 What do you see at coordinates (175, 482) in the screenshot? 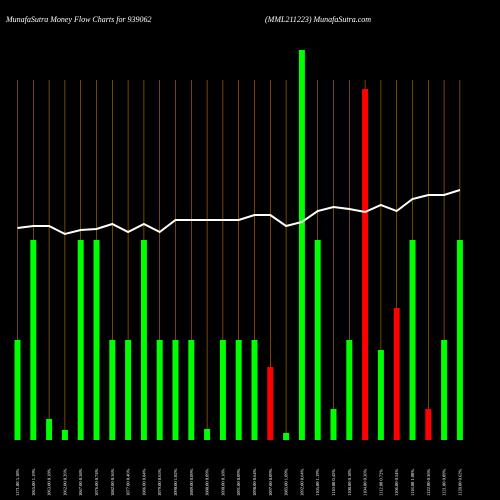
I see `x-tick-label: 1090.00 1.02%` at bounding box center [175, 482].